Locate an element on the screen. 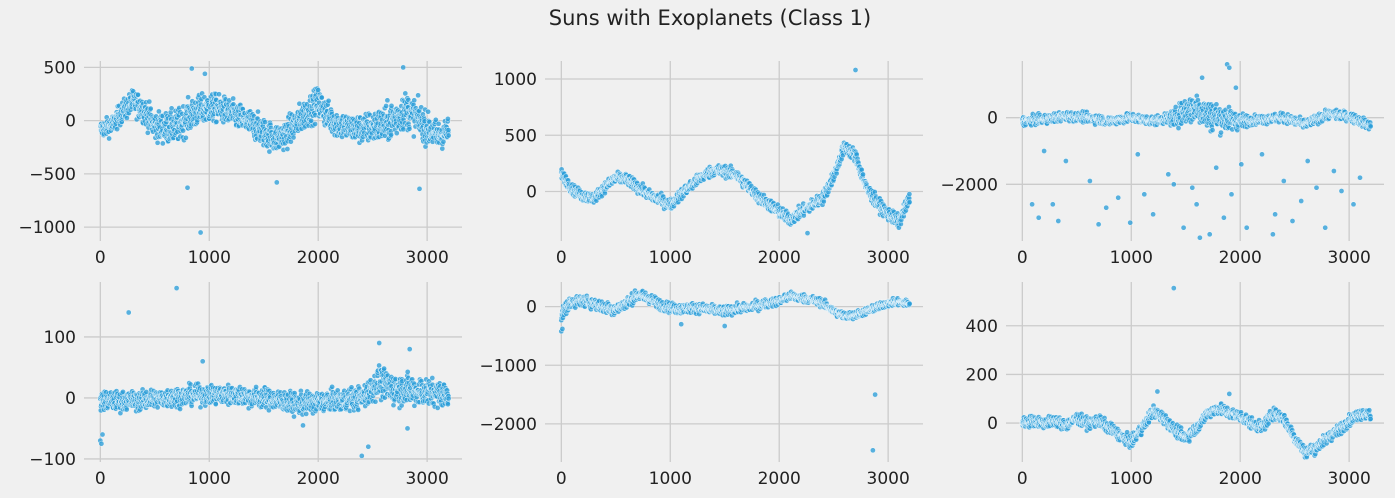 The width and height of the screenshot is (1395, 498). y-tick-label: 1000 is located at coordinates (515, 80).